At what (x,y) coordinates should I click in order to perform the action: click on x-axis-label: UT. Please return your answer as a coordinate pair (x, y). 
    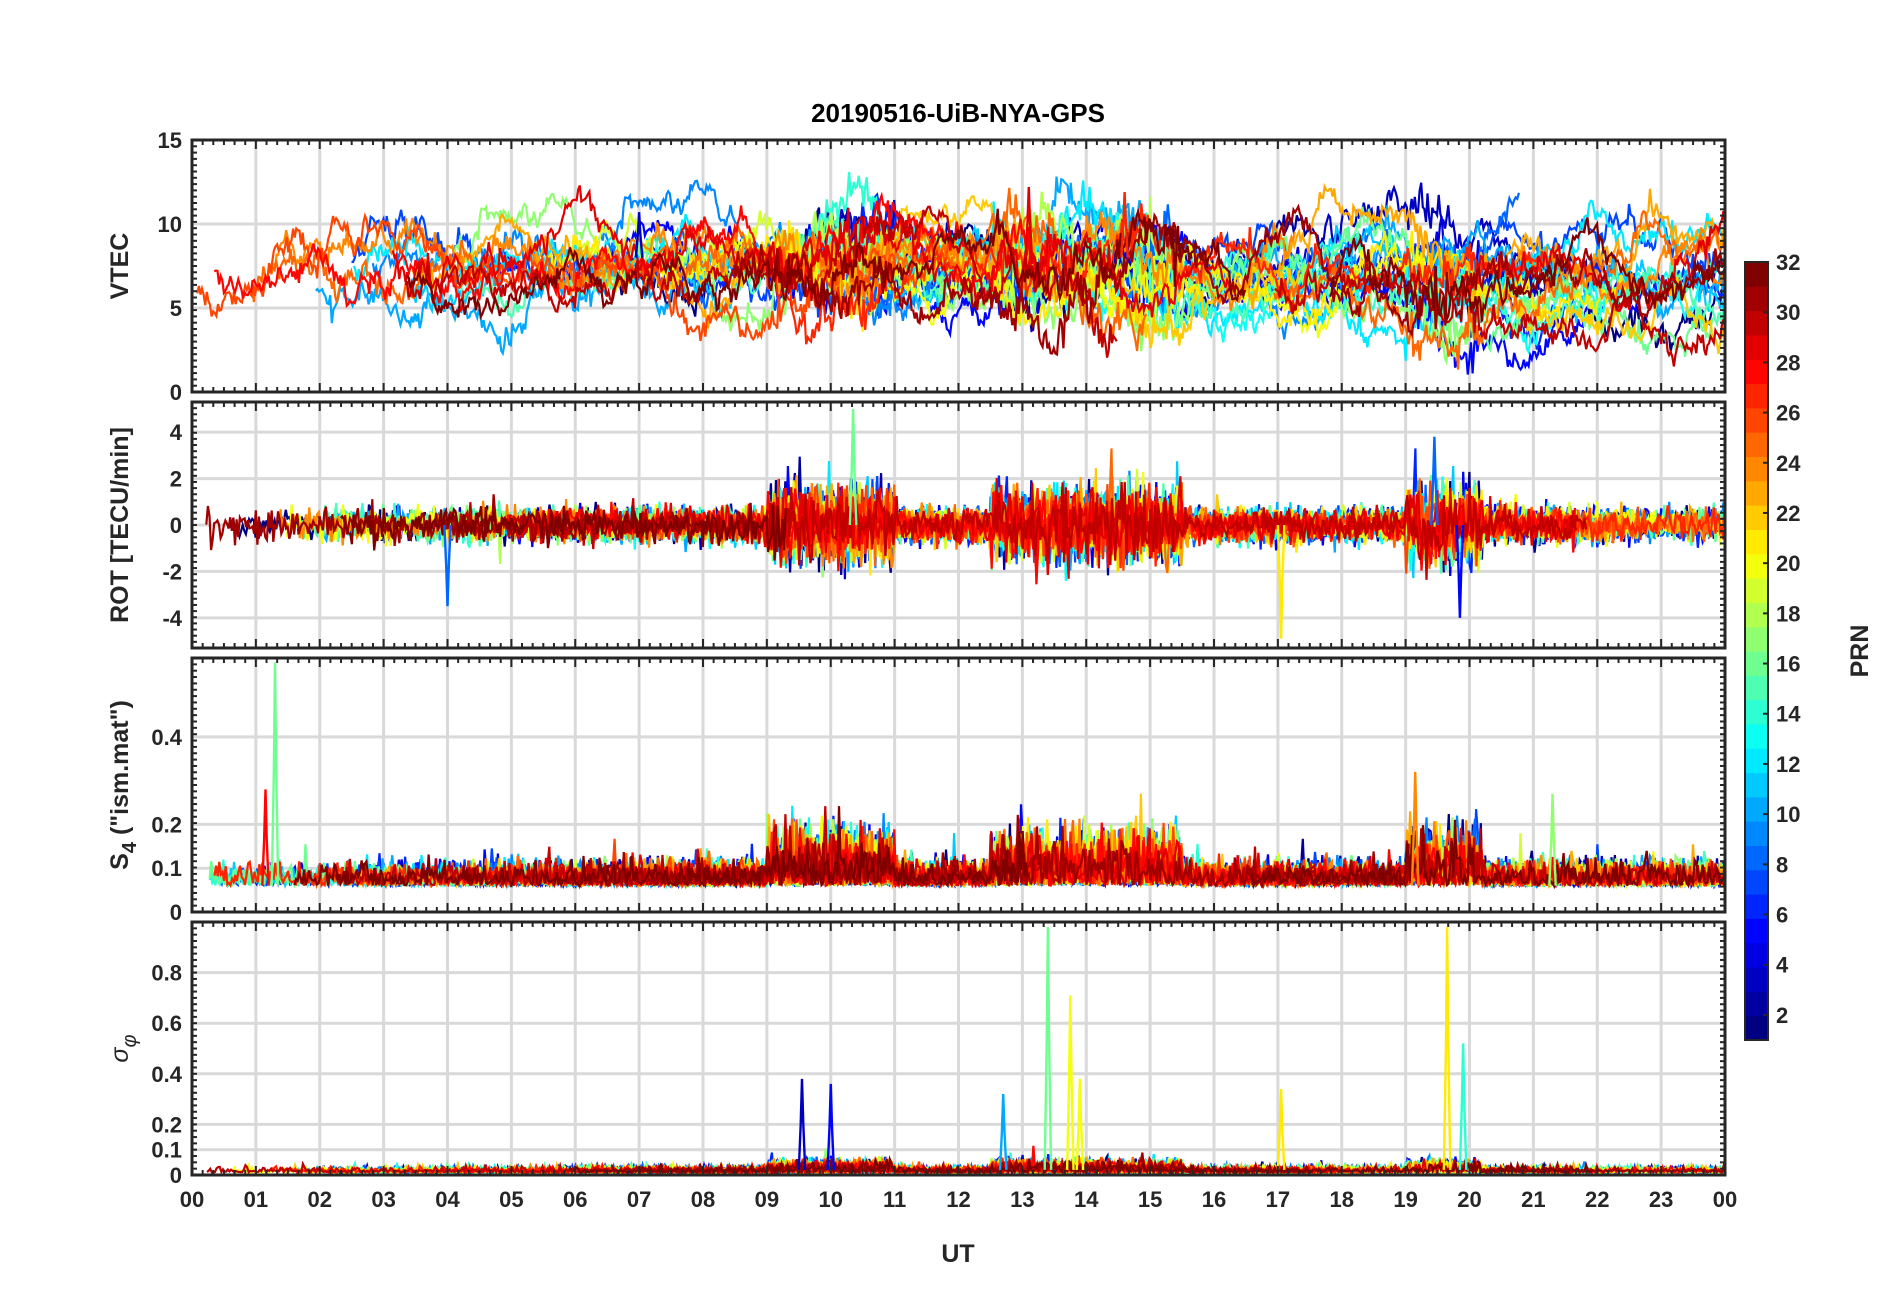
    Looking at the image, I should click on (957, 1254).